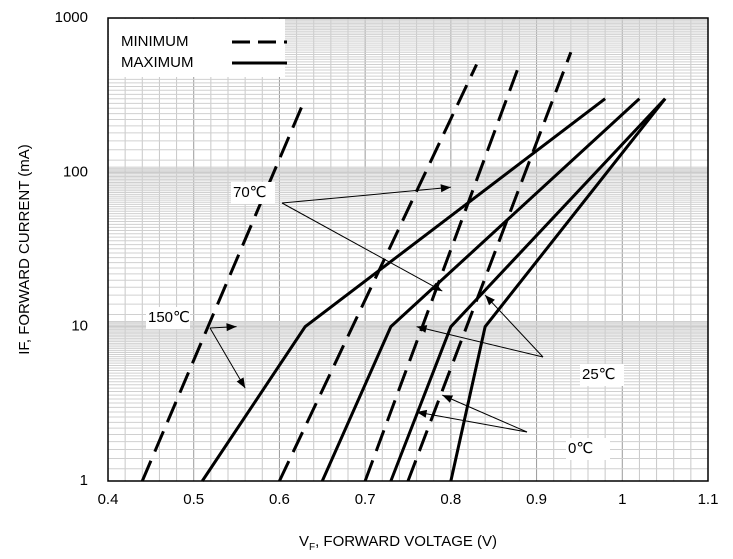 The width and height of the screenshot is (733, 559). Describe the element at coordinates (108, 499) in the screenshot. I see `x-tick-label: 0.4` at that location.